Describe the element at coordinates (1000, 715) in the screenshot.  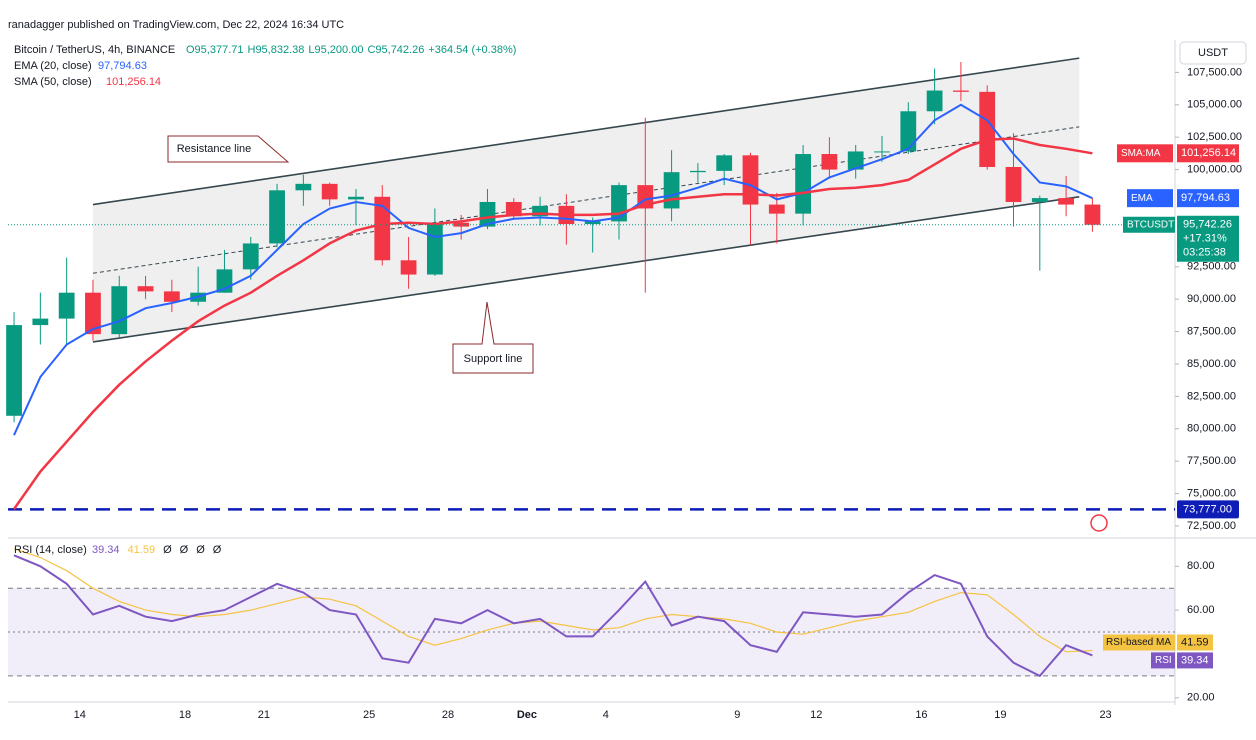
I see `x-tick-label: 19` at that location.